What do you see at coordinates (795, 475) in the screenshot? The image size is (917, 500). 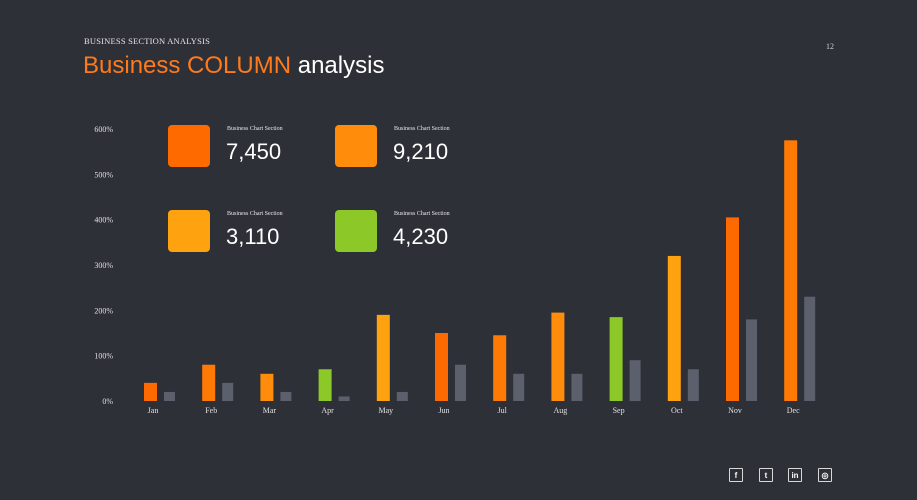 I see `linkedin-icon: in` at bounding box center [795, 475].